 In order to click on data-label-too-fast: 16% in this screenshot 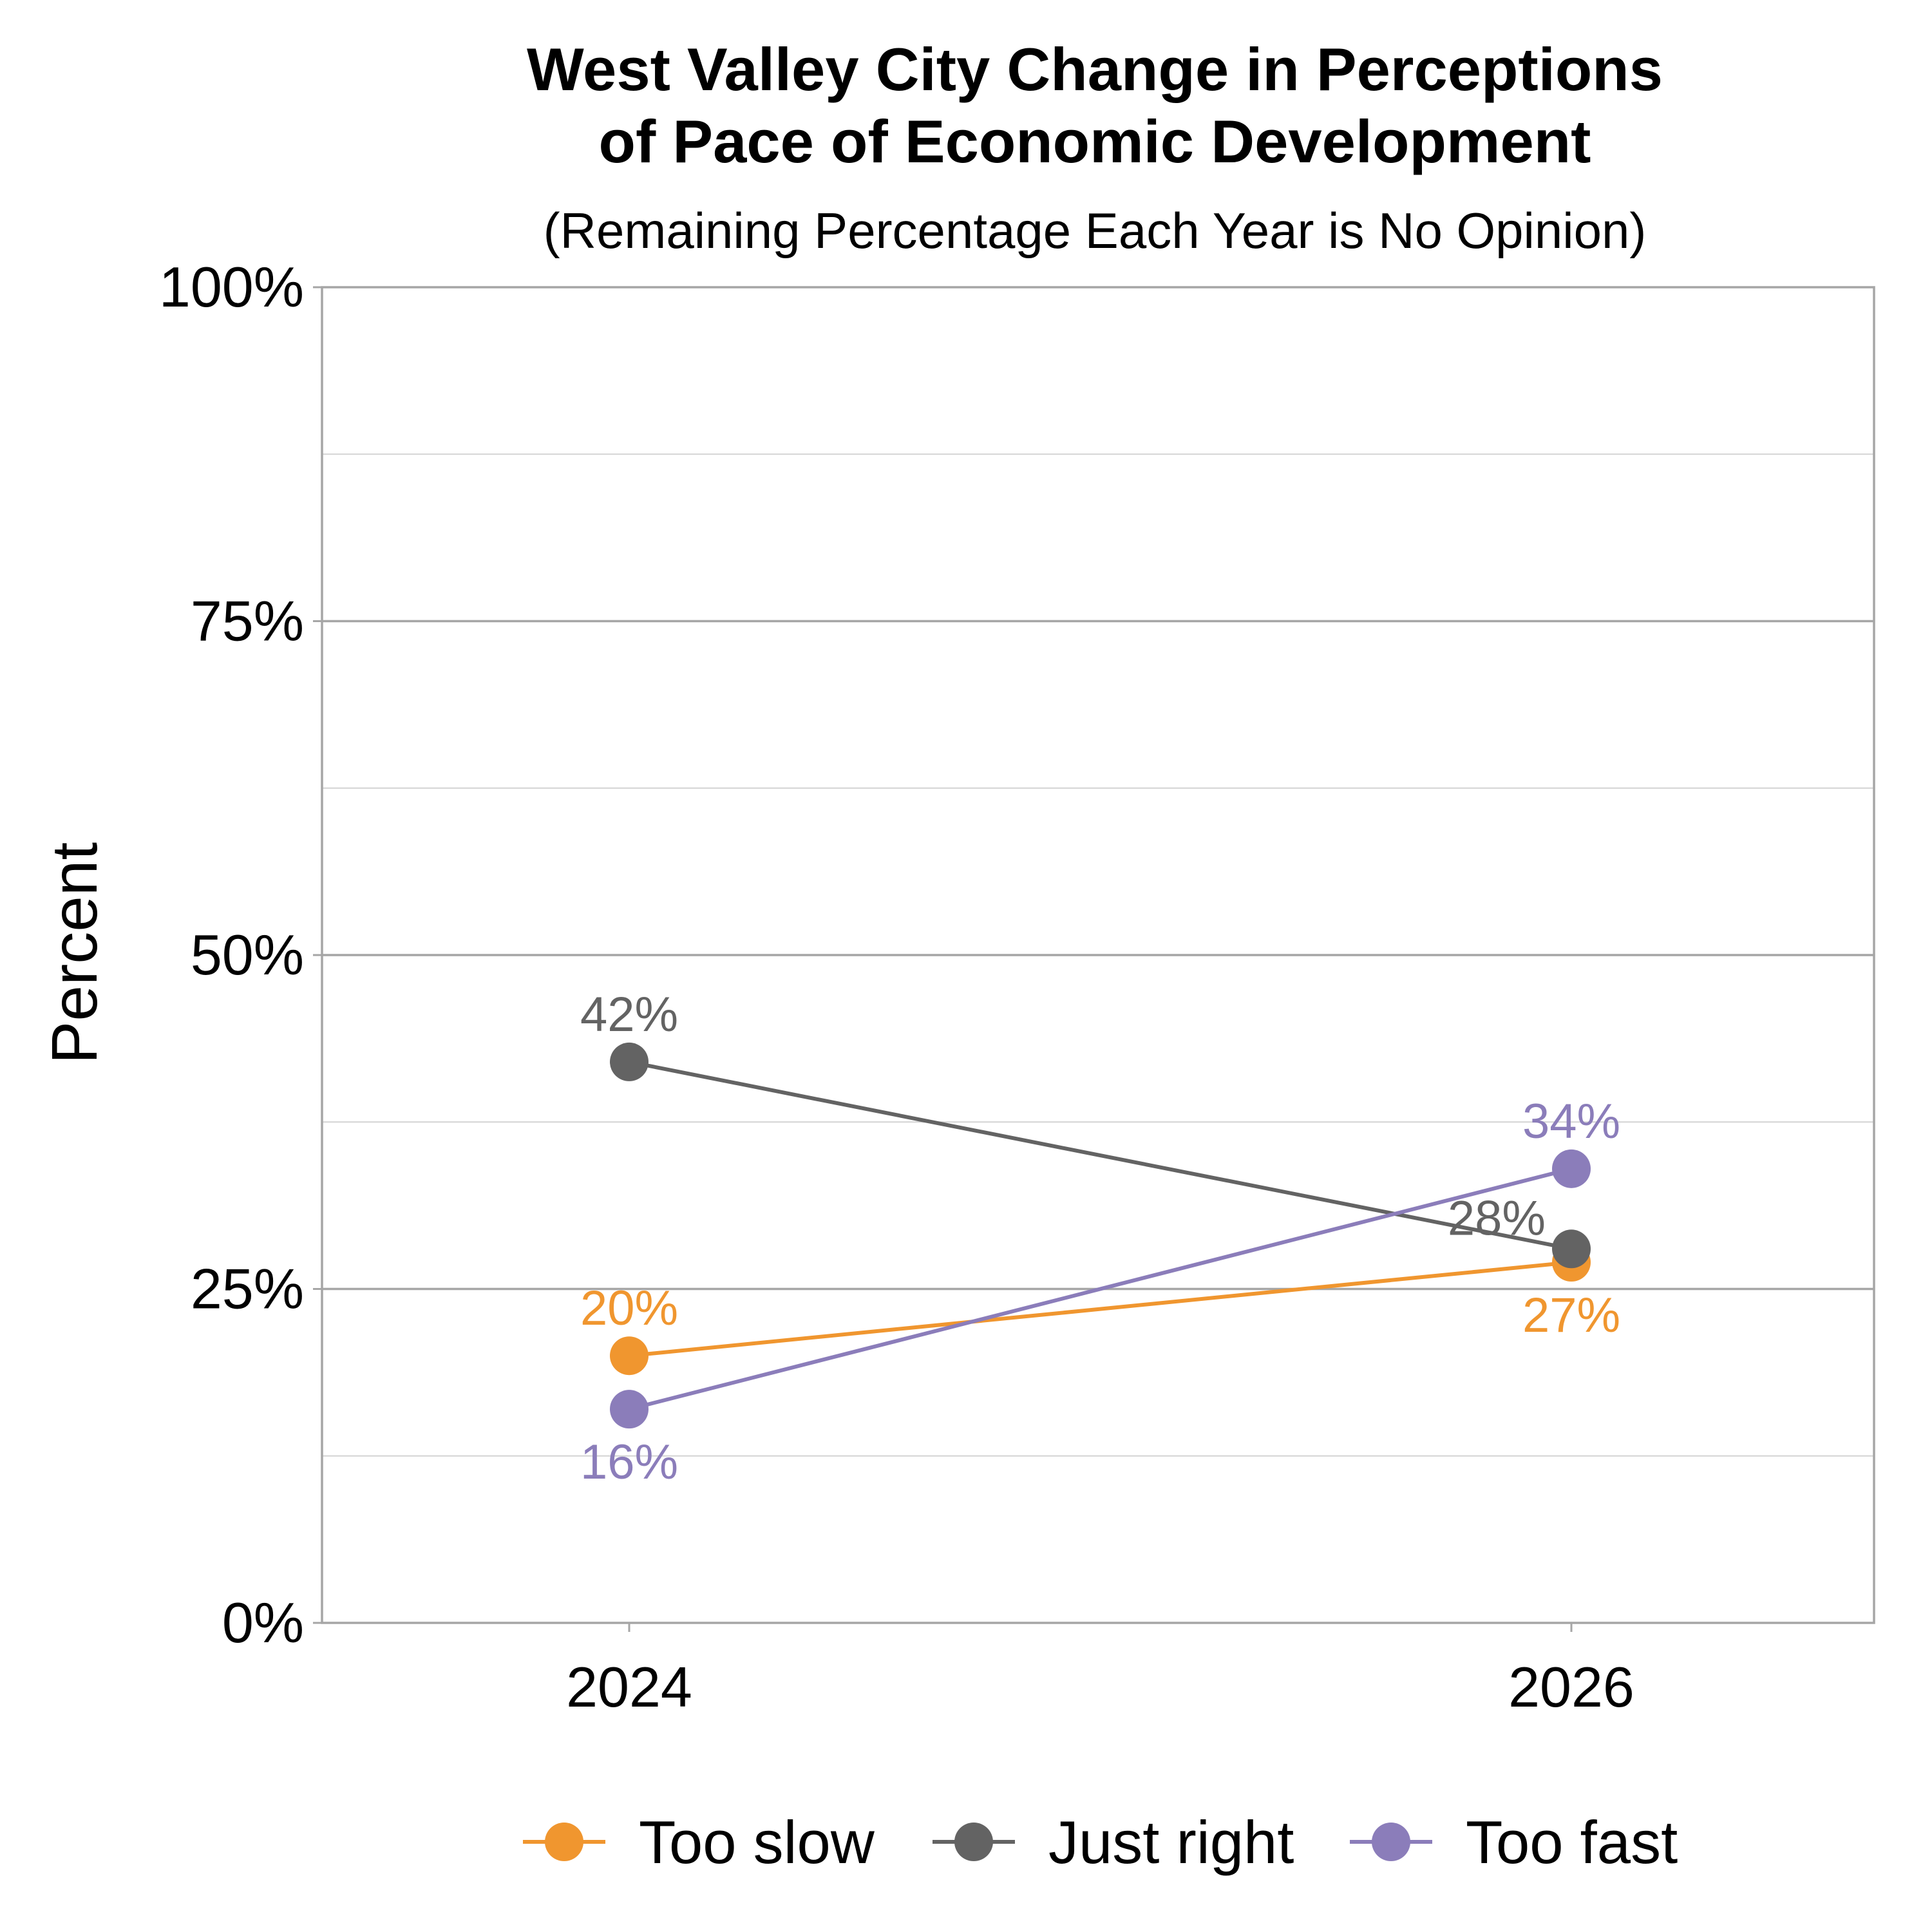, I will do `click(629, 1463)`.